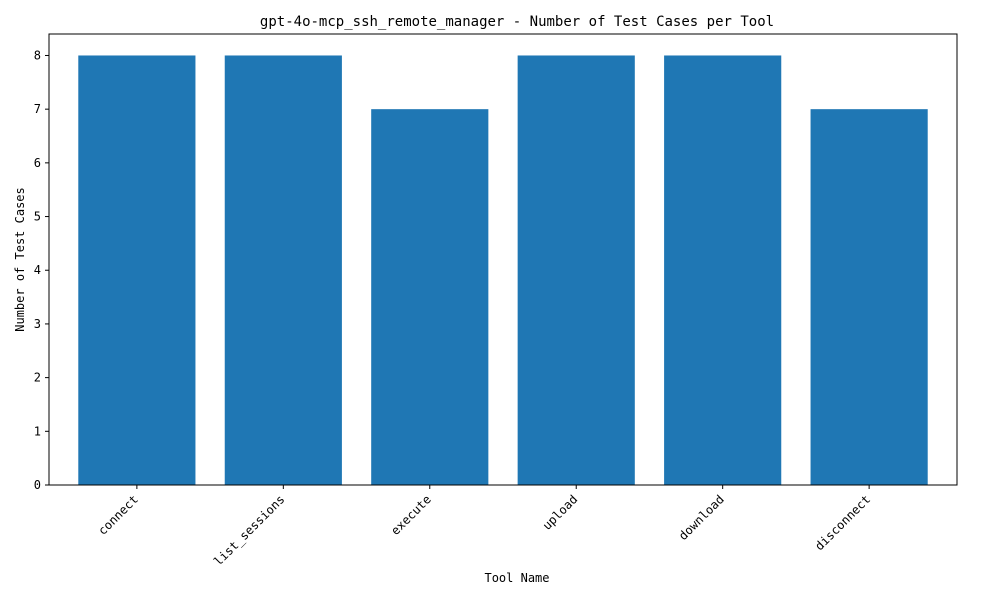  Describe the element at coordinates (283, 270) in the screenshot. I see `bar-list-sessions` at that location.